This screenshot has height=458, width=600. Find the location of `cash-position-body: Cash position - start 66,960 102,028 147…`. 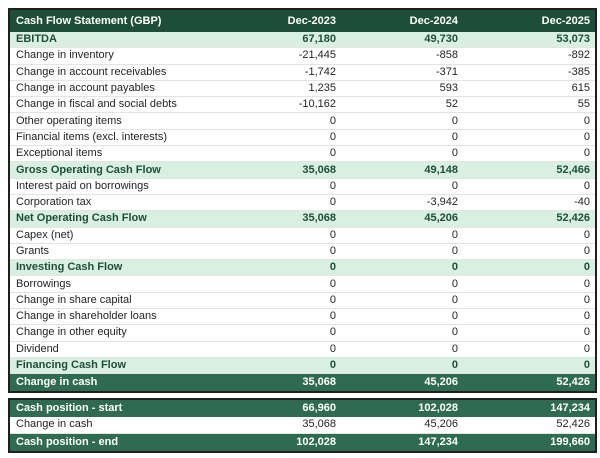

cash-position-body: Cash position - start 66,960 102,028 147… is located at coordinates (302, 425).